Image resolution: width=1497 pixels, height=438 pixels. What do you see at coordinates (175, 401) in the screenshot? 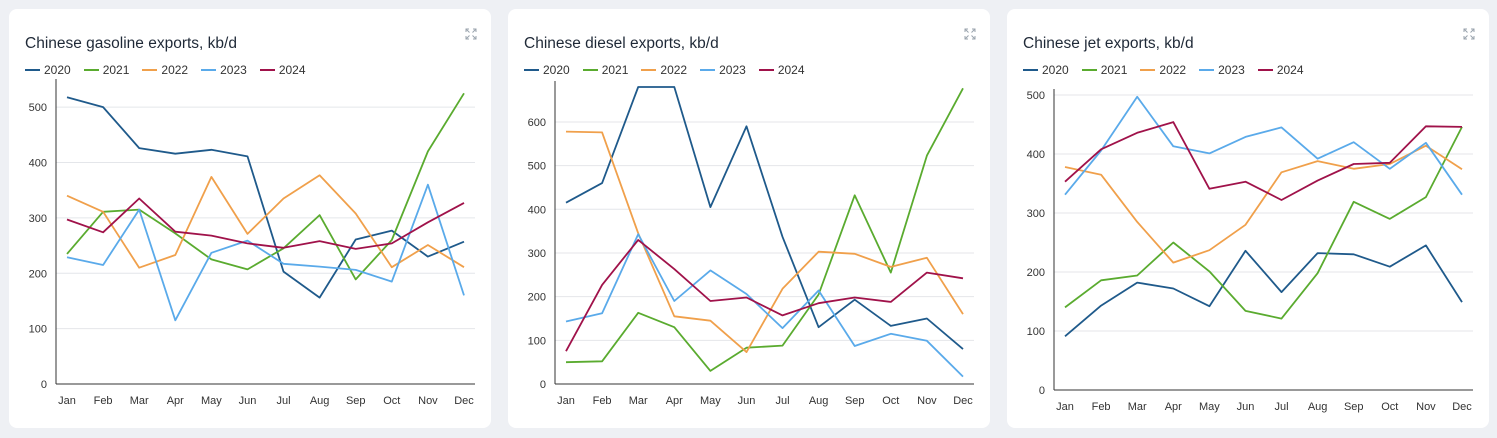
I see `x-tick-label: Apr` at bounding box center [175, 401].